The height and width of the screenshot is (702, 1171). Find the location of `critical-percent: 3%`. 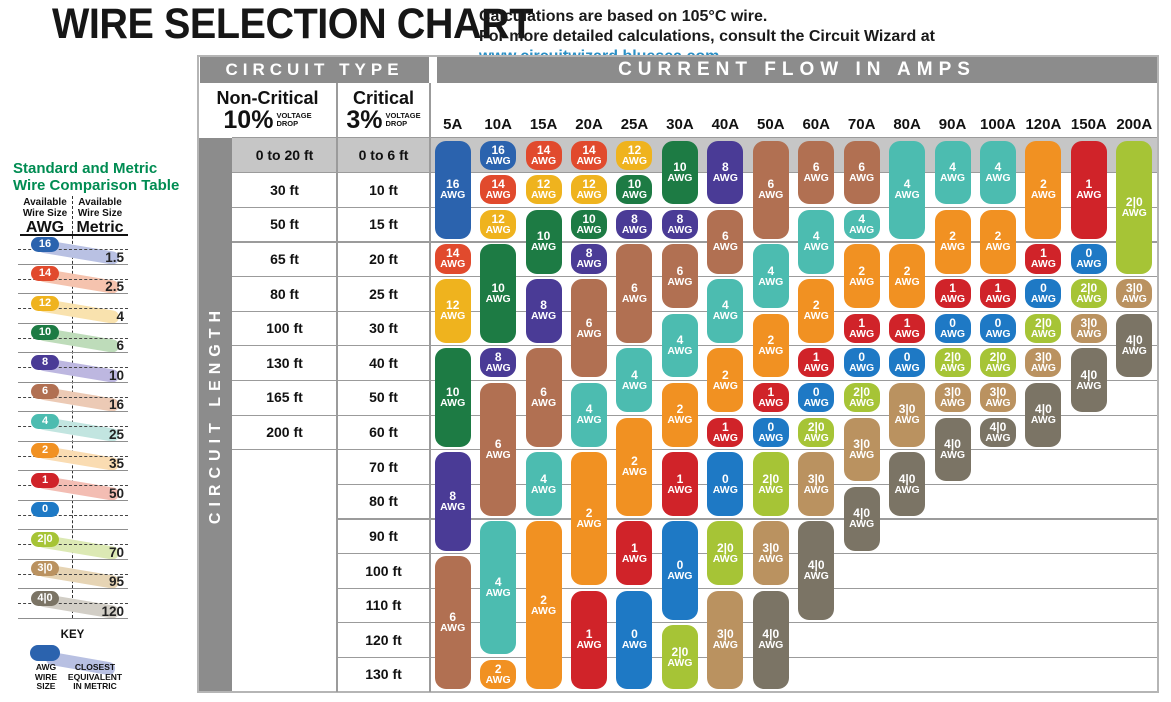

critical-percent: 3% is located at coordinates (364, 120).